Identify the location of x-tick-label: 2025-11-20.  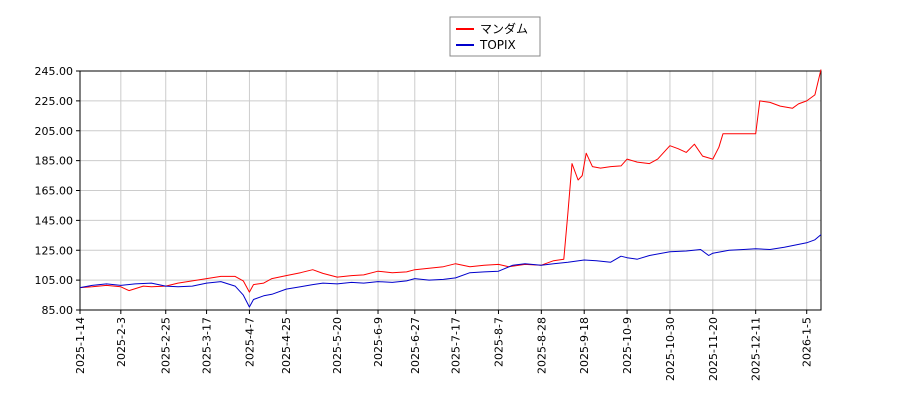
(713, 349).